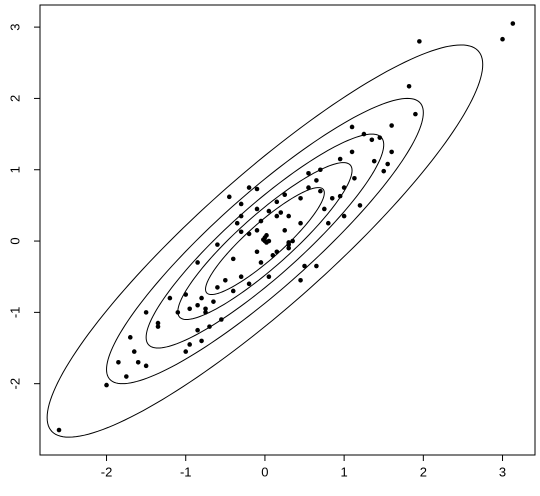 The height and width of the screenshot is (496, 540). I want to click on x-tick-label: -1, so click(186, 471).